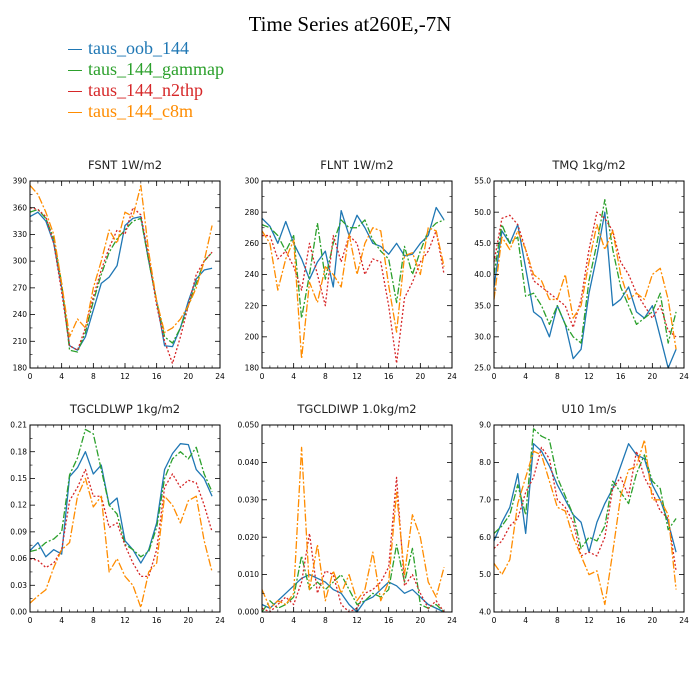  What do you see at coordinates (138, 48) in the screenshot?
I see `legend-label: taus_oob_144` at bounding box center [138, 48].